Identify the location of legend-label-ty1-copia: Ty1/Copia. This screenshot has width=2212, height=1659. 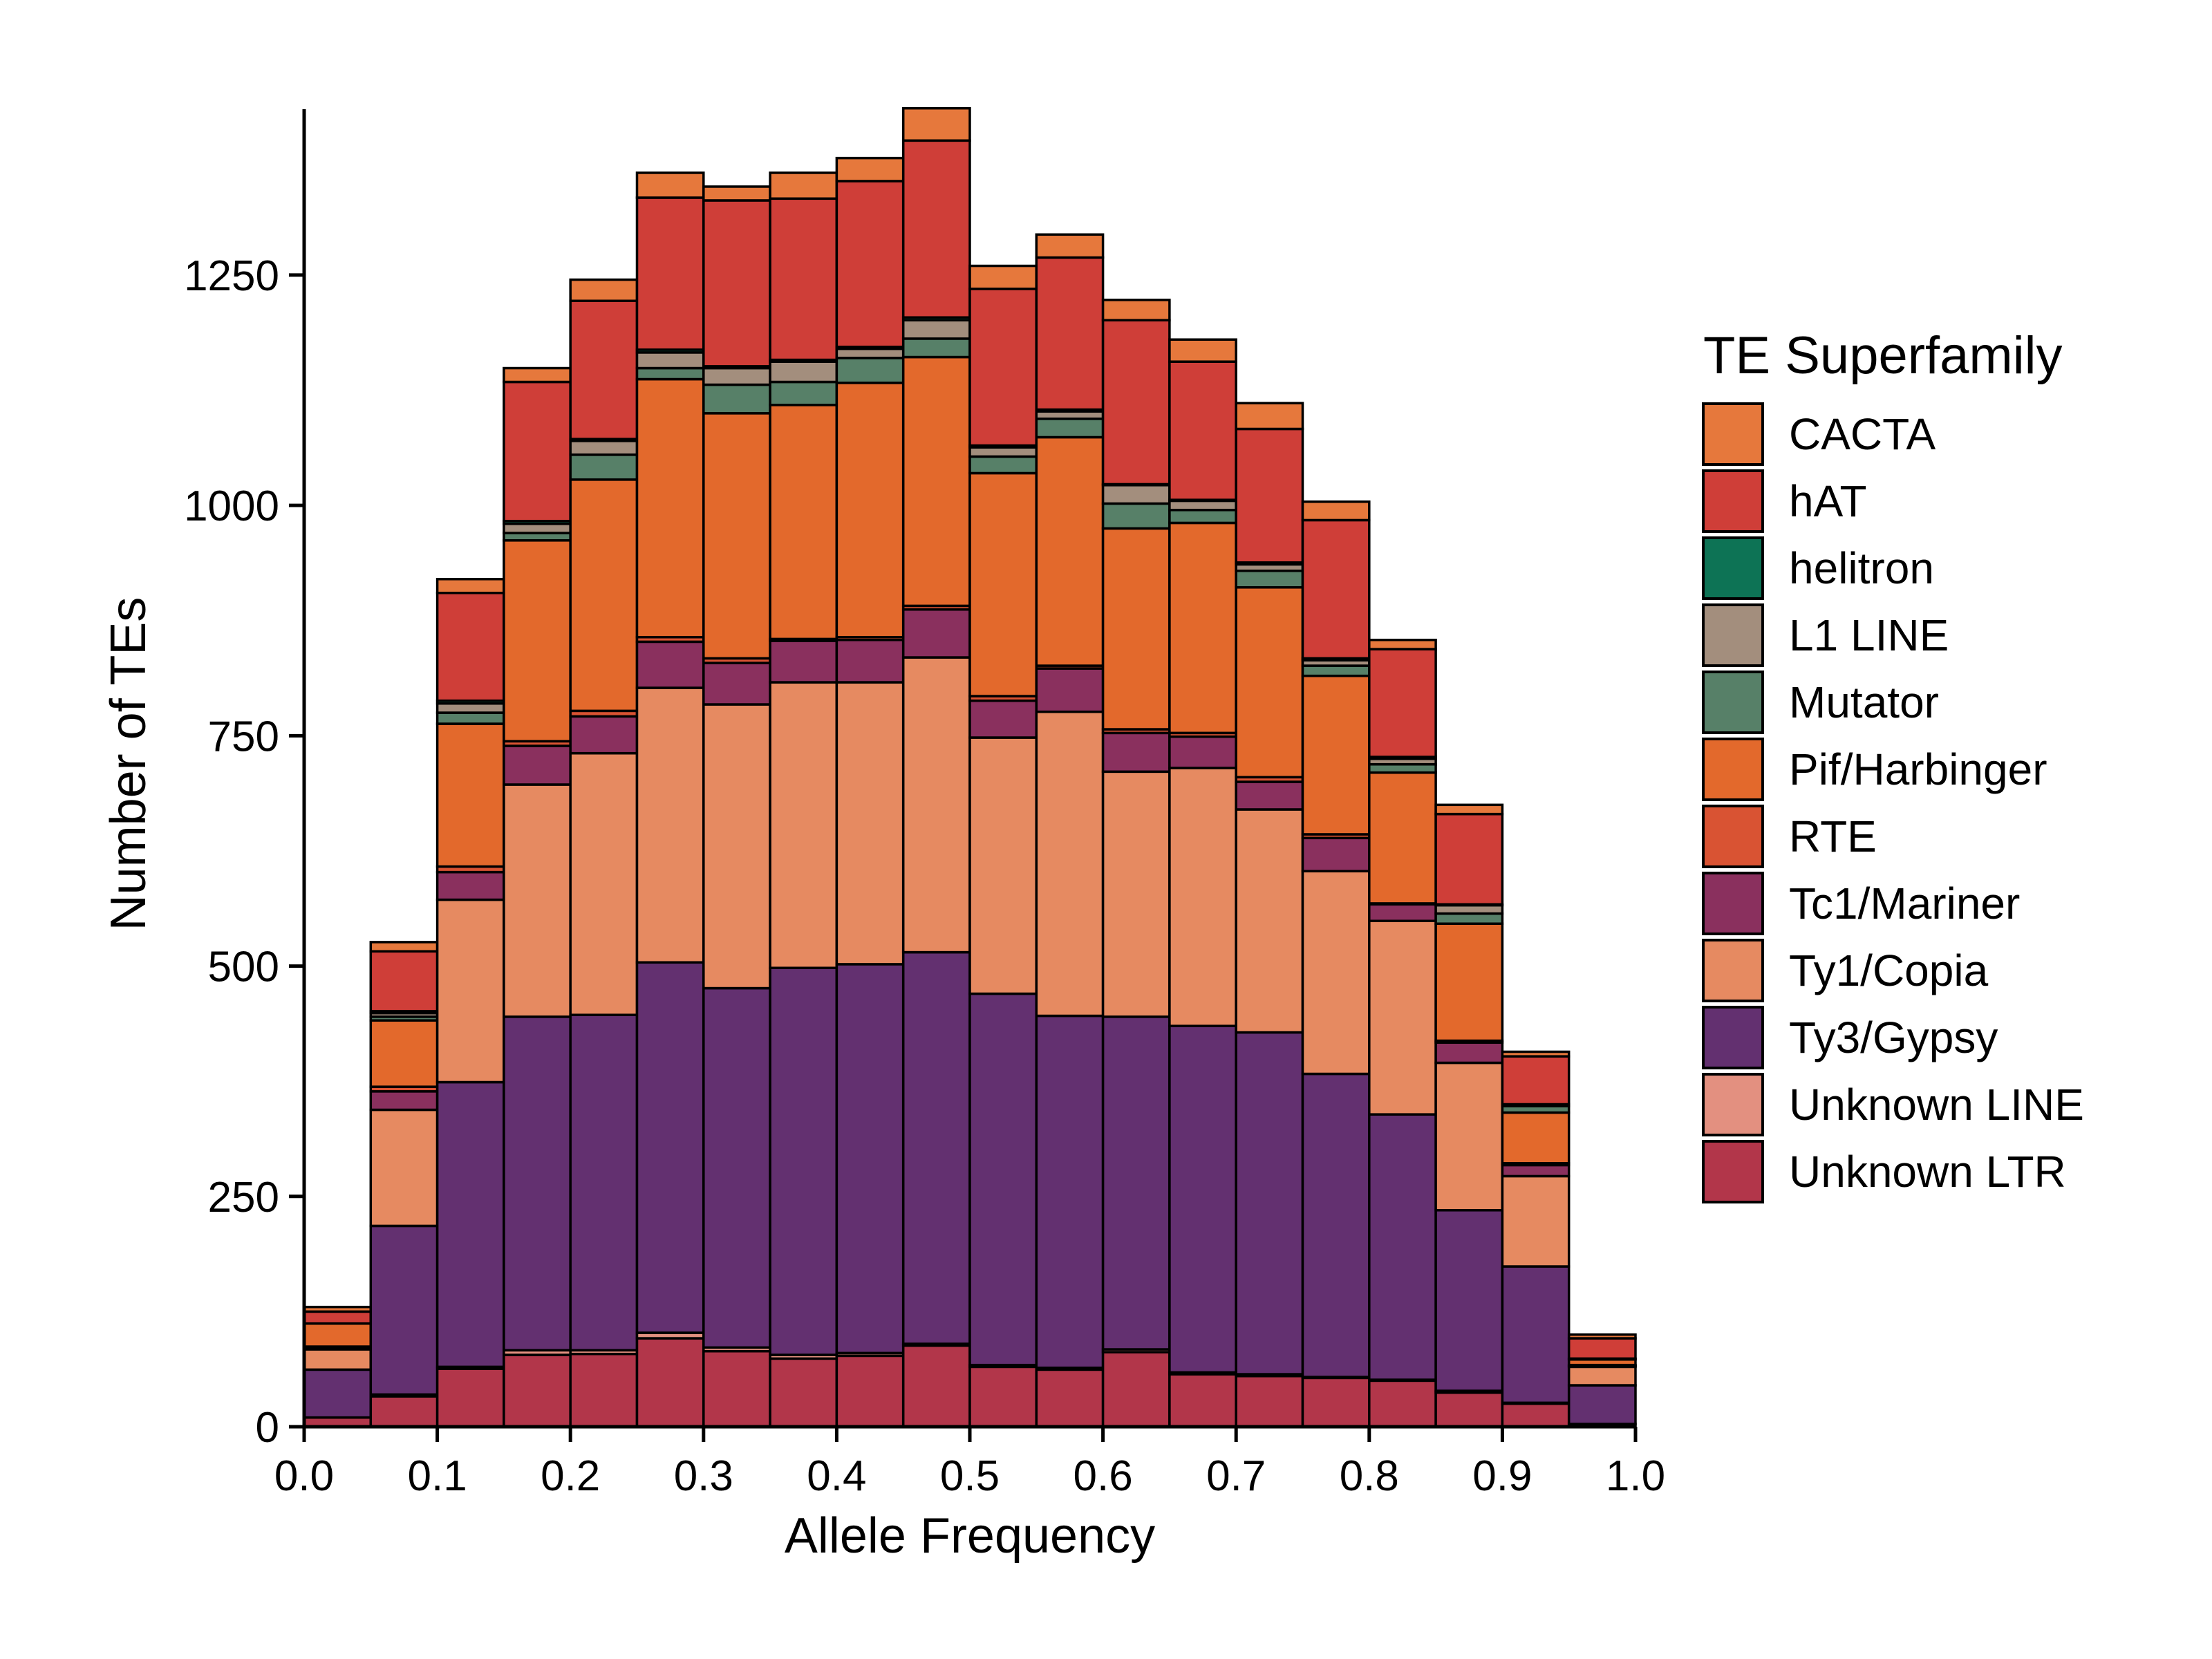
(1889, 971).